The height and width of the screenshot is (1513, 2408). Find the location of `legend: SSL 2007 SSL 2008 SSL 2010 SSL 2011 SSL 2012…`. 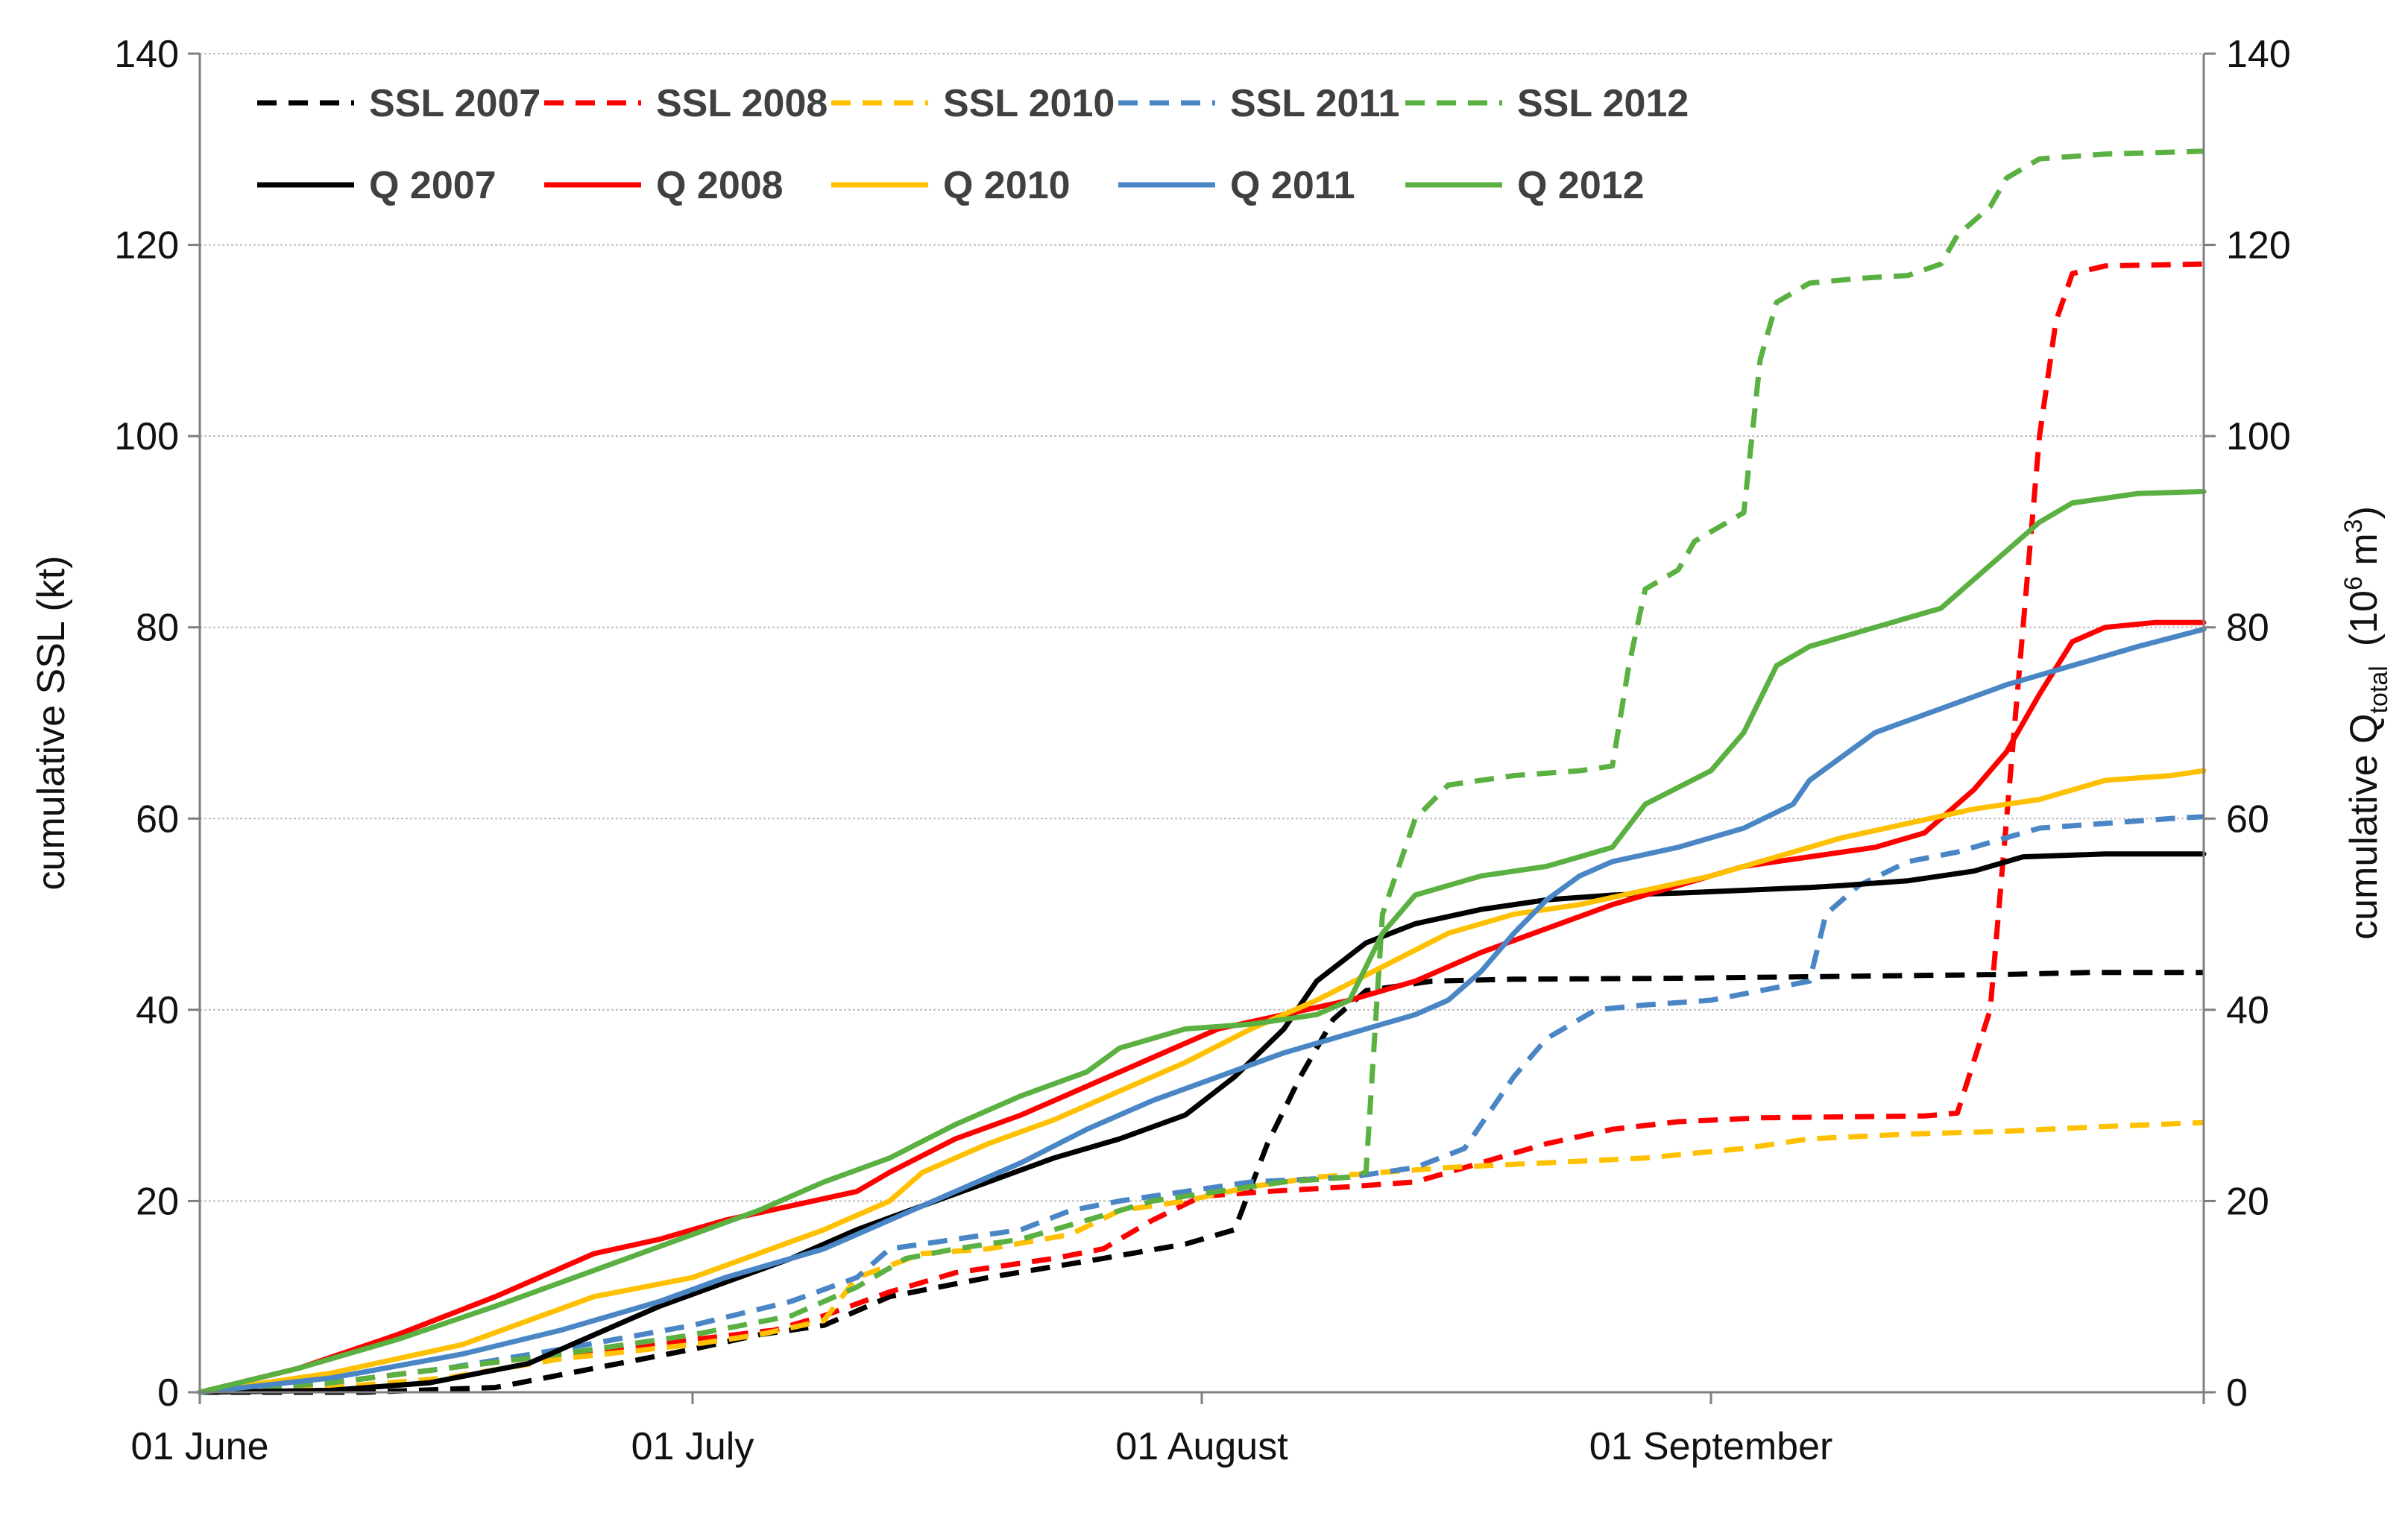

legend: SSL 2007 SSL 2008 SSL 2010 SSL 2011 SSL 2012… is located at coordinates (973, 144).